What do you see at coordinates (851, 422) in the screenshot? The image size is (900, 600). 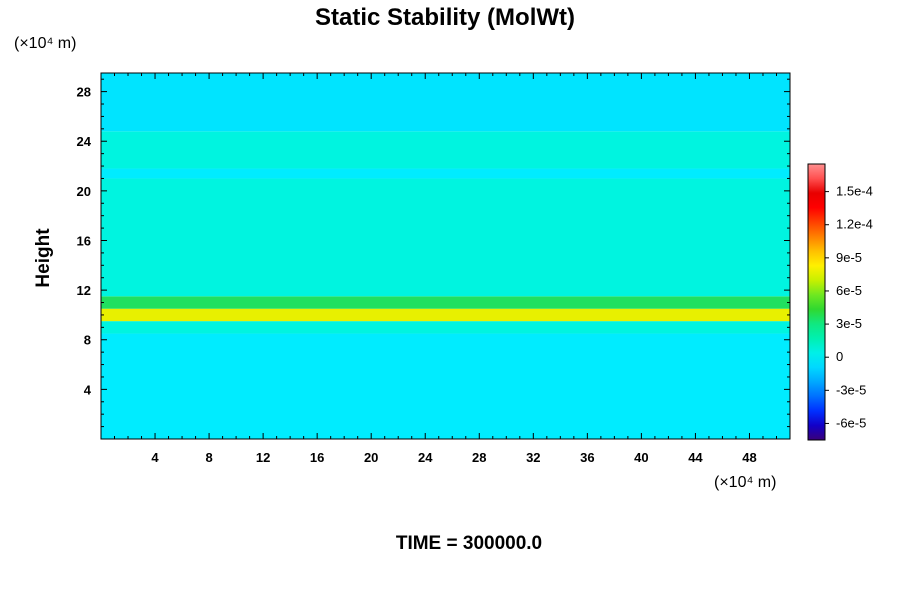 I see `colorbar-tick-label: -6e-5` at bounding box center [851, 422].